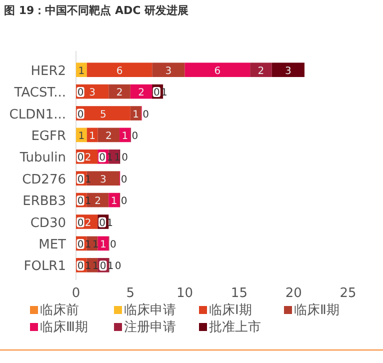 Image resolution: width=383 pixels, height=363 pixels. I want to click on x-tick-label: 0, so click(76, 293).